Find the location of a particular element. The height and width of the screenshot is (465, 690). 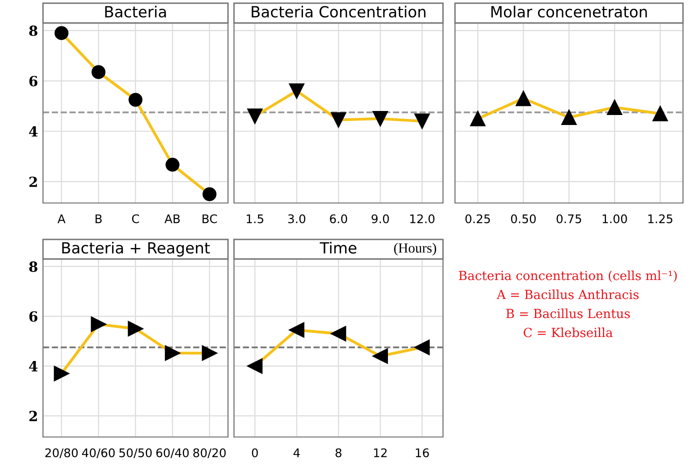

x-tick-label: 8 is located at coordinates (339, 453).